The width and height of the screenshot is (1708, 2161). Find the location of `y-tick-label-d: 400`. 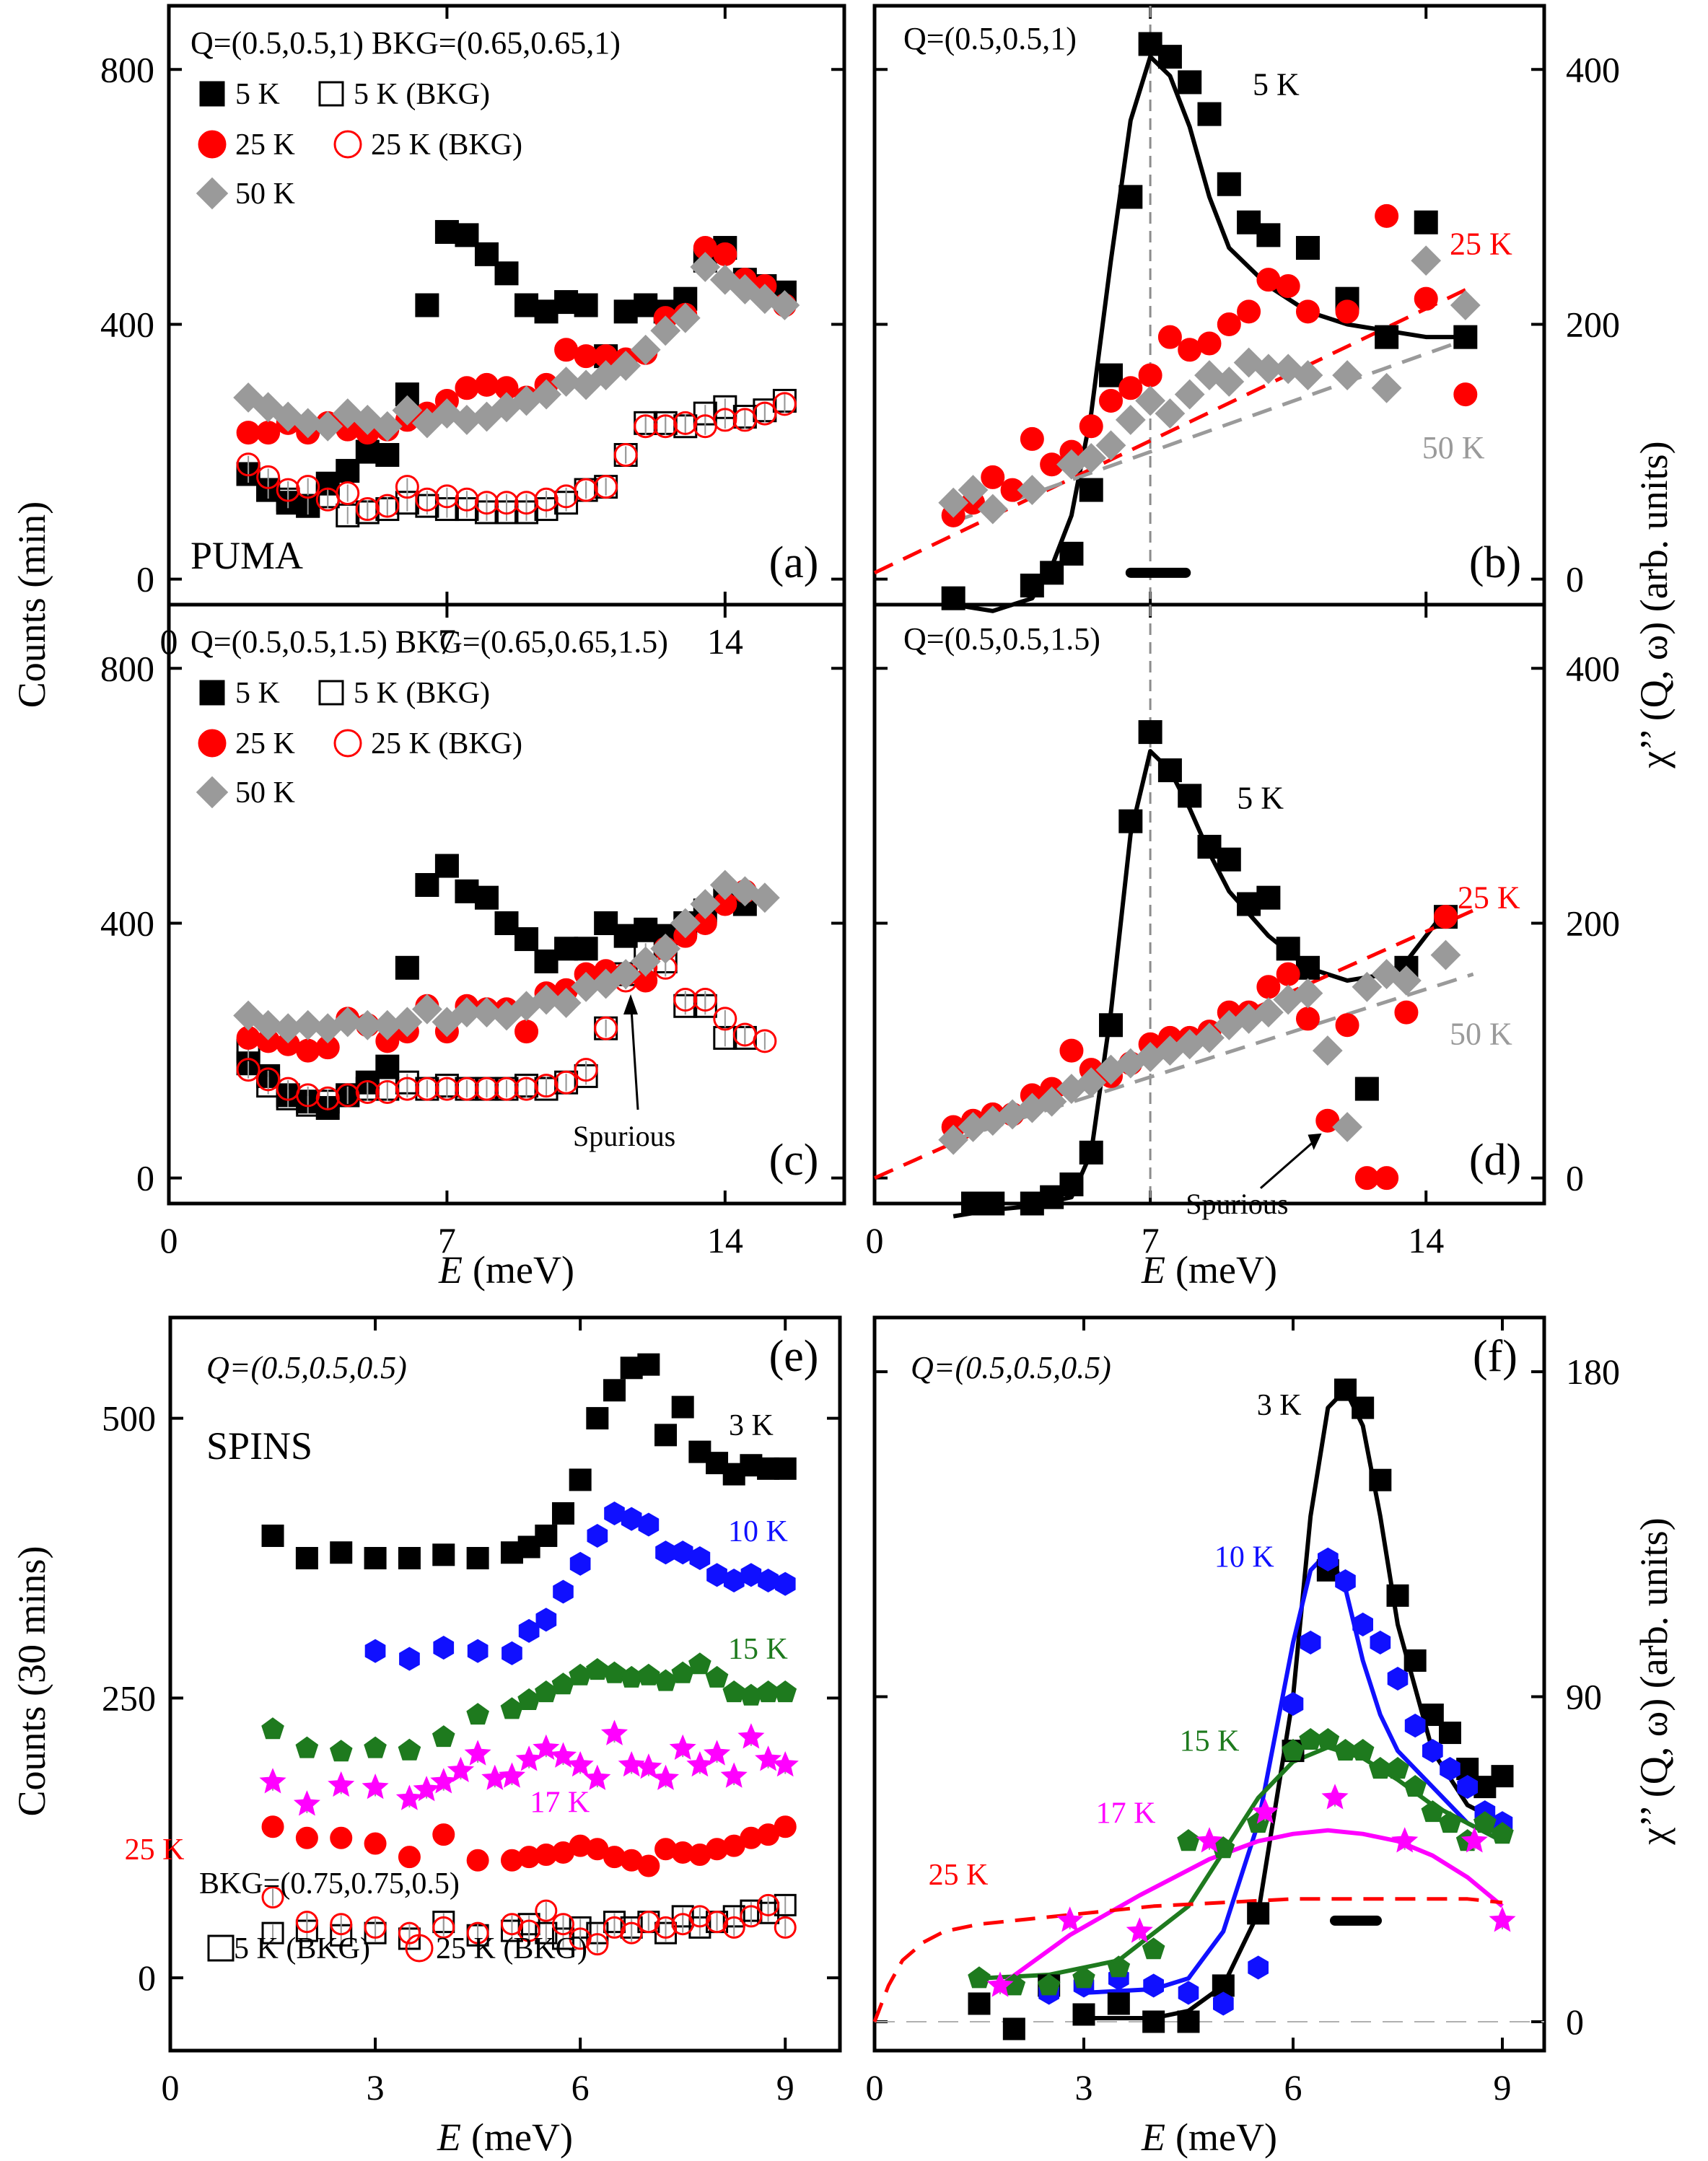

y-tick-label-d: 400 is located at coordinates (1593, 668).